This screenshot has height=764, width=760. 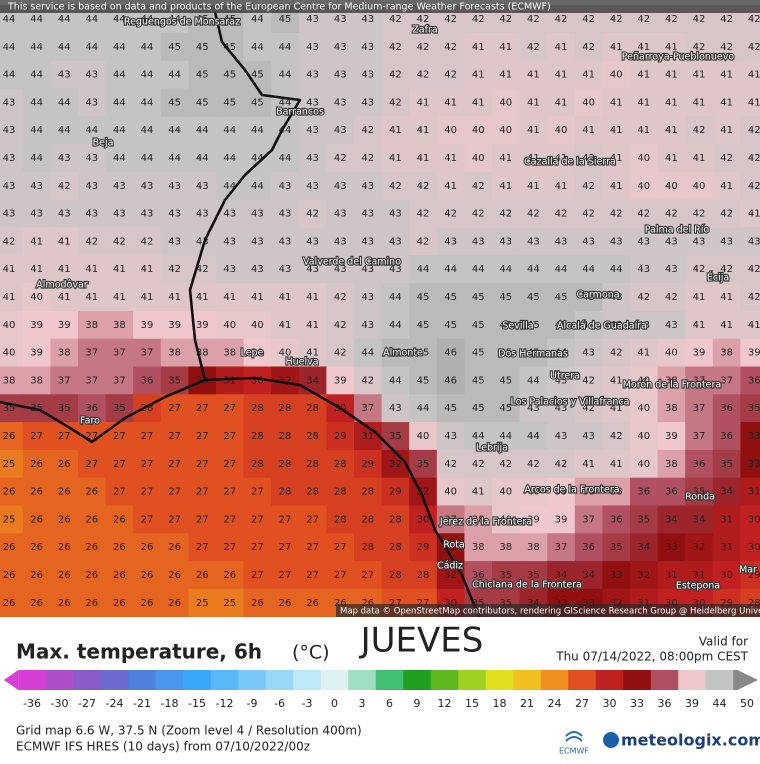 What do you see at coordinates (485, 522) in the screenshot?
I see `place-label: Jerez de la Frontera` at bounding box center [485, 522].